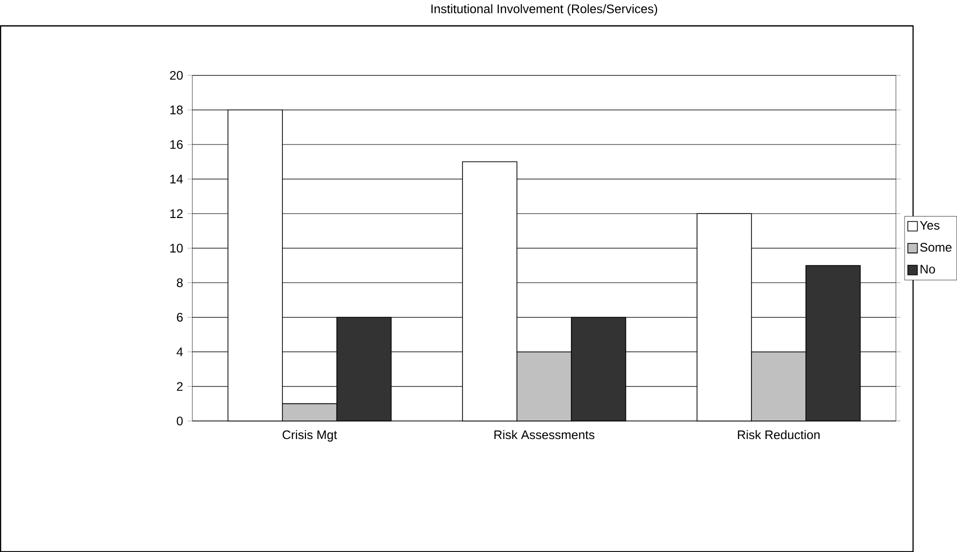 This screenshot has width=957, height=552. What do you see at coordinates (930, 225) in the screenshot?
I see `legend-label: Yes` at bounding box center [930, 225].